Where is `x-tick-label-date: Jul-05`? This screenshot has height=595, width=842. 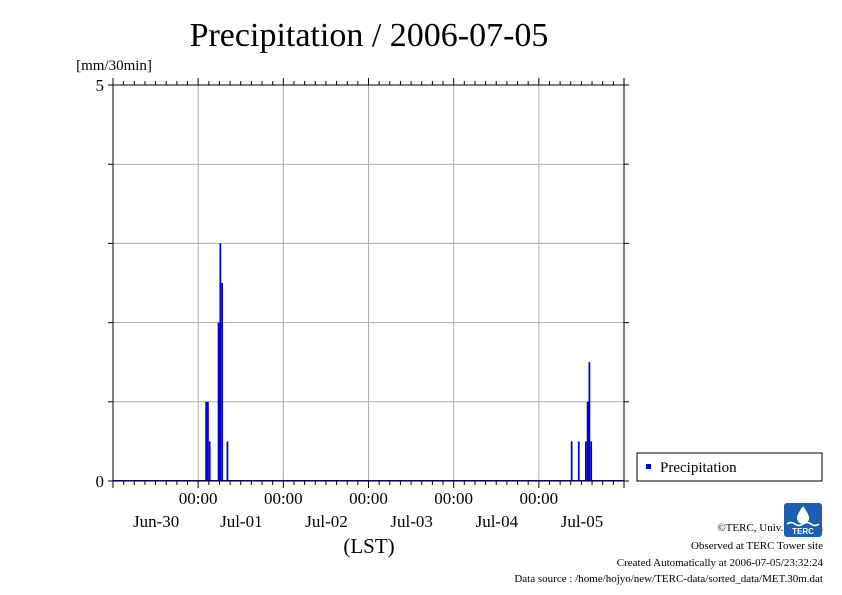 x-tick-label-date: Jul-05 is located at coordinates (582, 521).